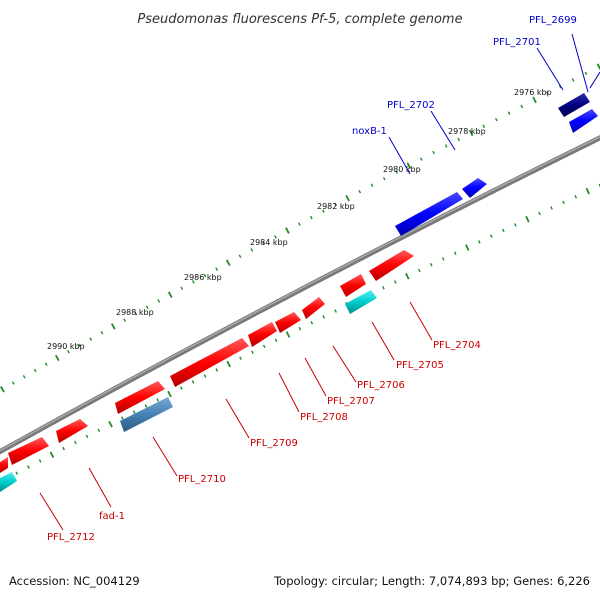  What do you see at coordinates (467, 131) in the screenshot?
I see `axis-tick-label: 2978 kbp` at bounding box center [467, 131].